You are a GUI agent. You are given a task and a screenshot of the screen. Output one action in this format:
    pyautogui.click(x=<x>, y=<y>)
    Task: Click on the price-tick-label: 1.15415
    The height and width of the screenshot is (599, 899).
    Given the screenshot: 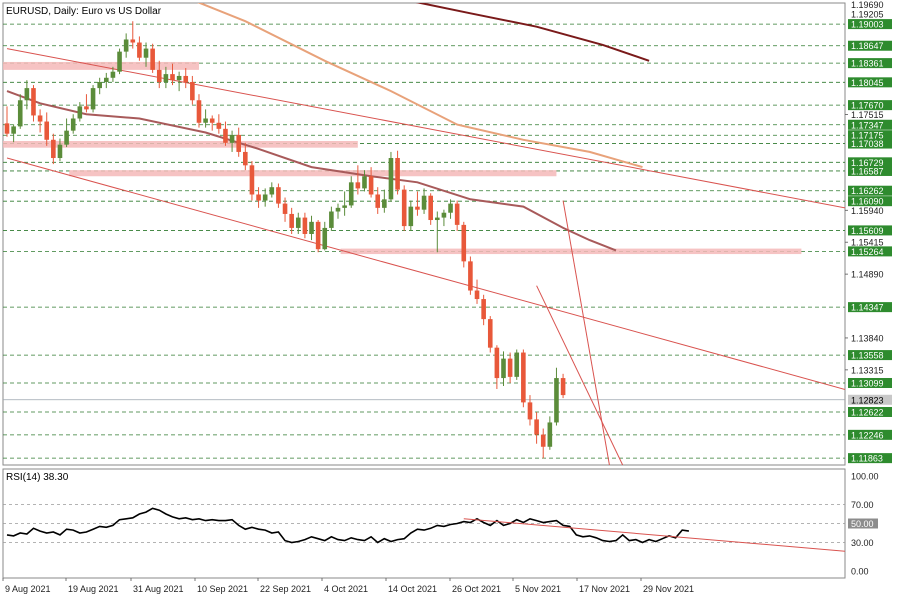 What is the action you would take?
    pyautogui.click(x=867, y=243)
    